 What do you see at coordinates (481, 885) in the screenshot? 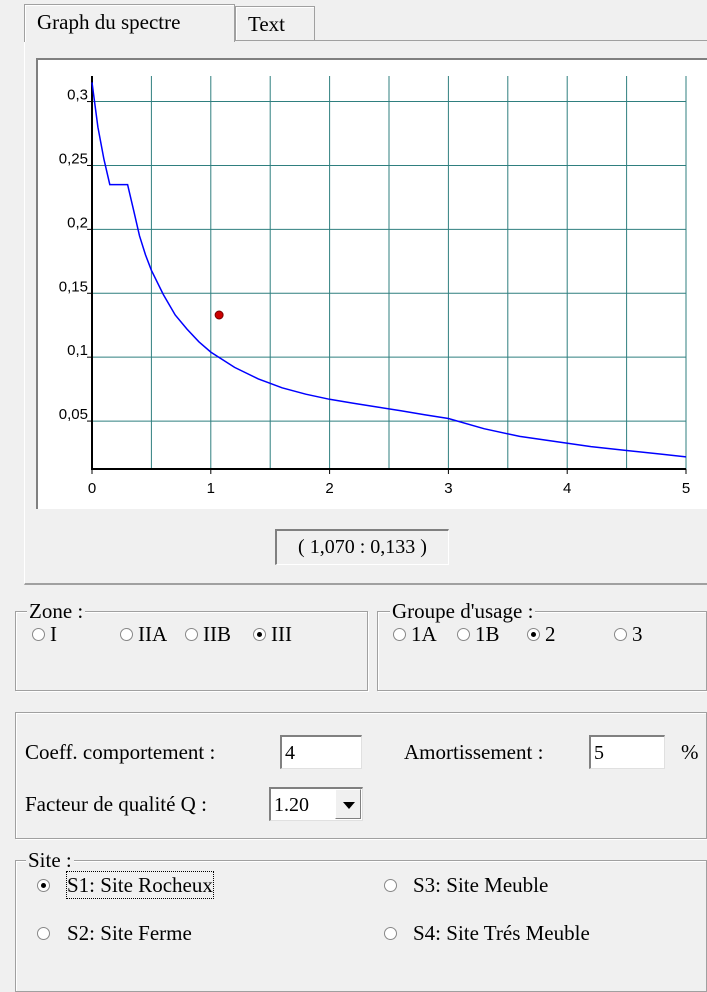
I see `site-label-s3: S3: Site Meuble` at bounding box center [481, 885].